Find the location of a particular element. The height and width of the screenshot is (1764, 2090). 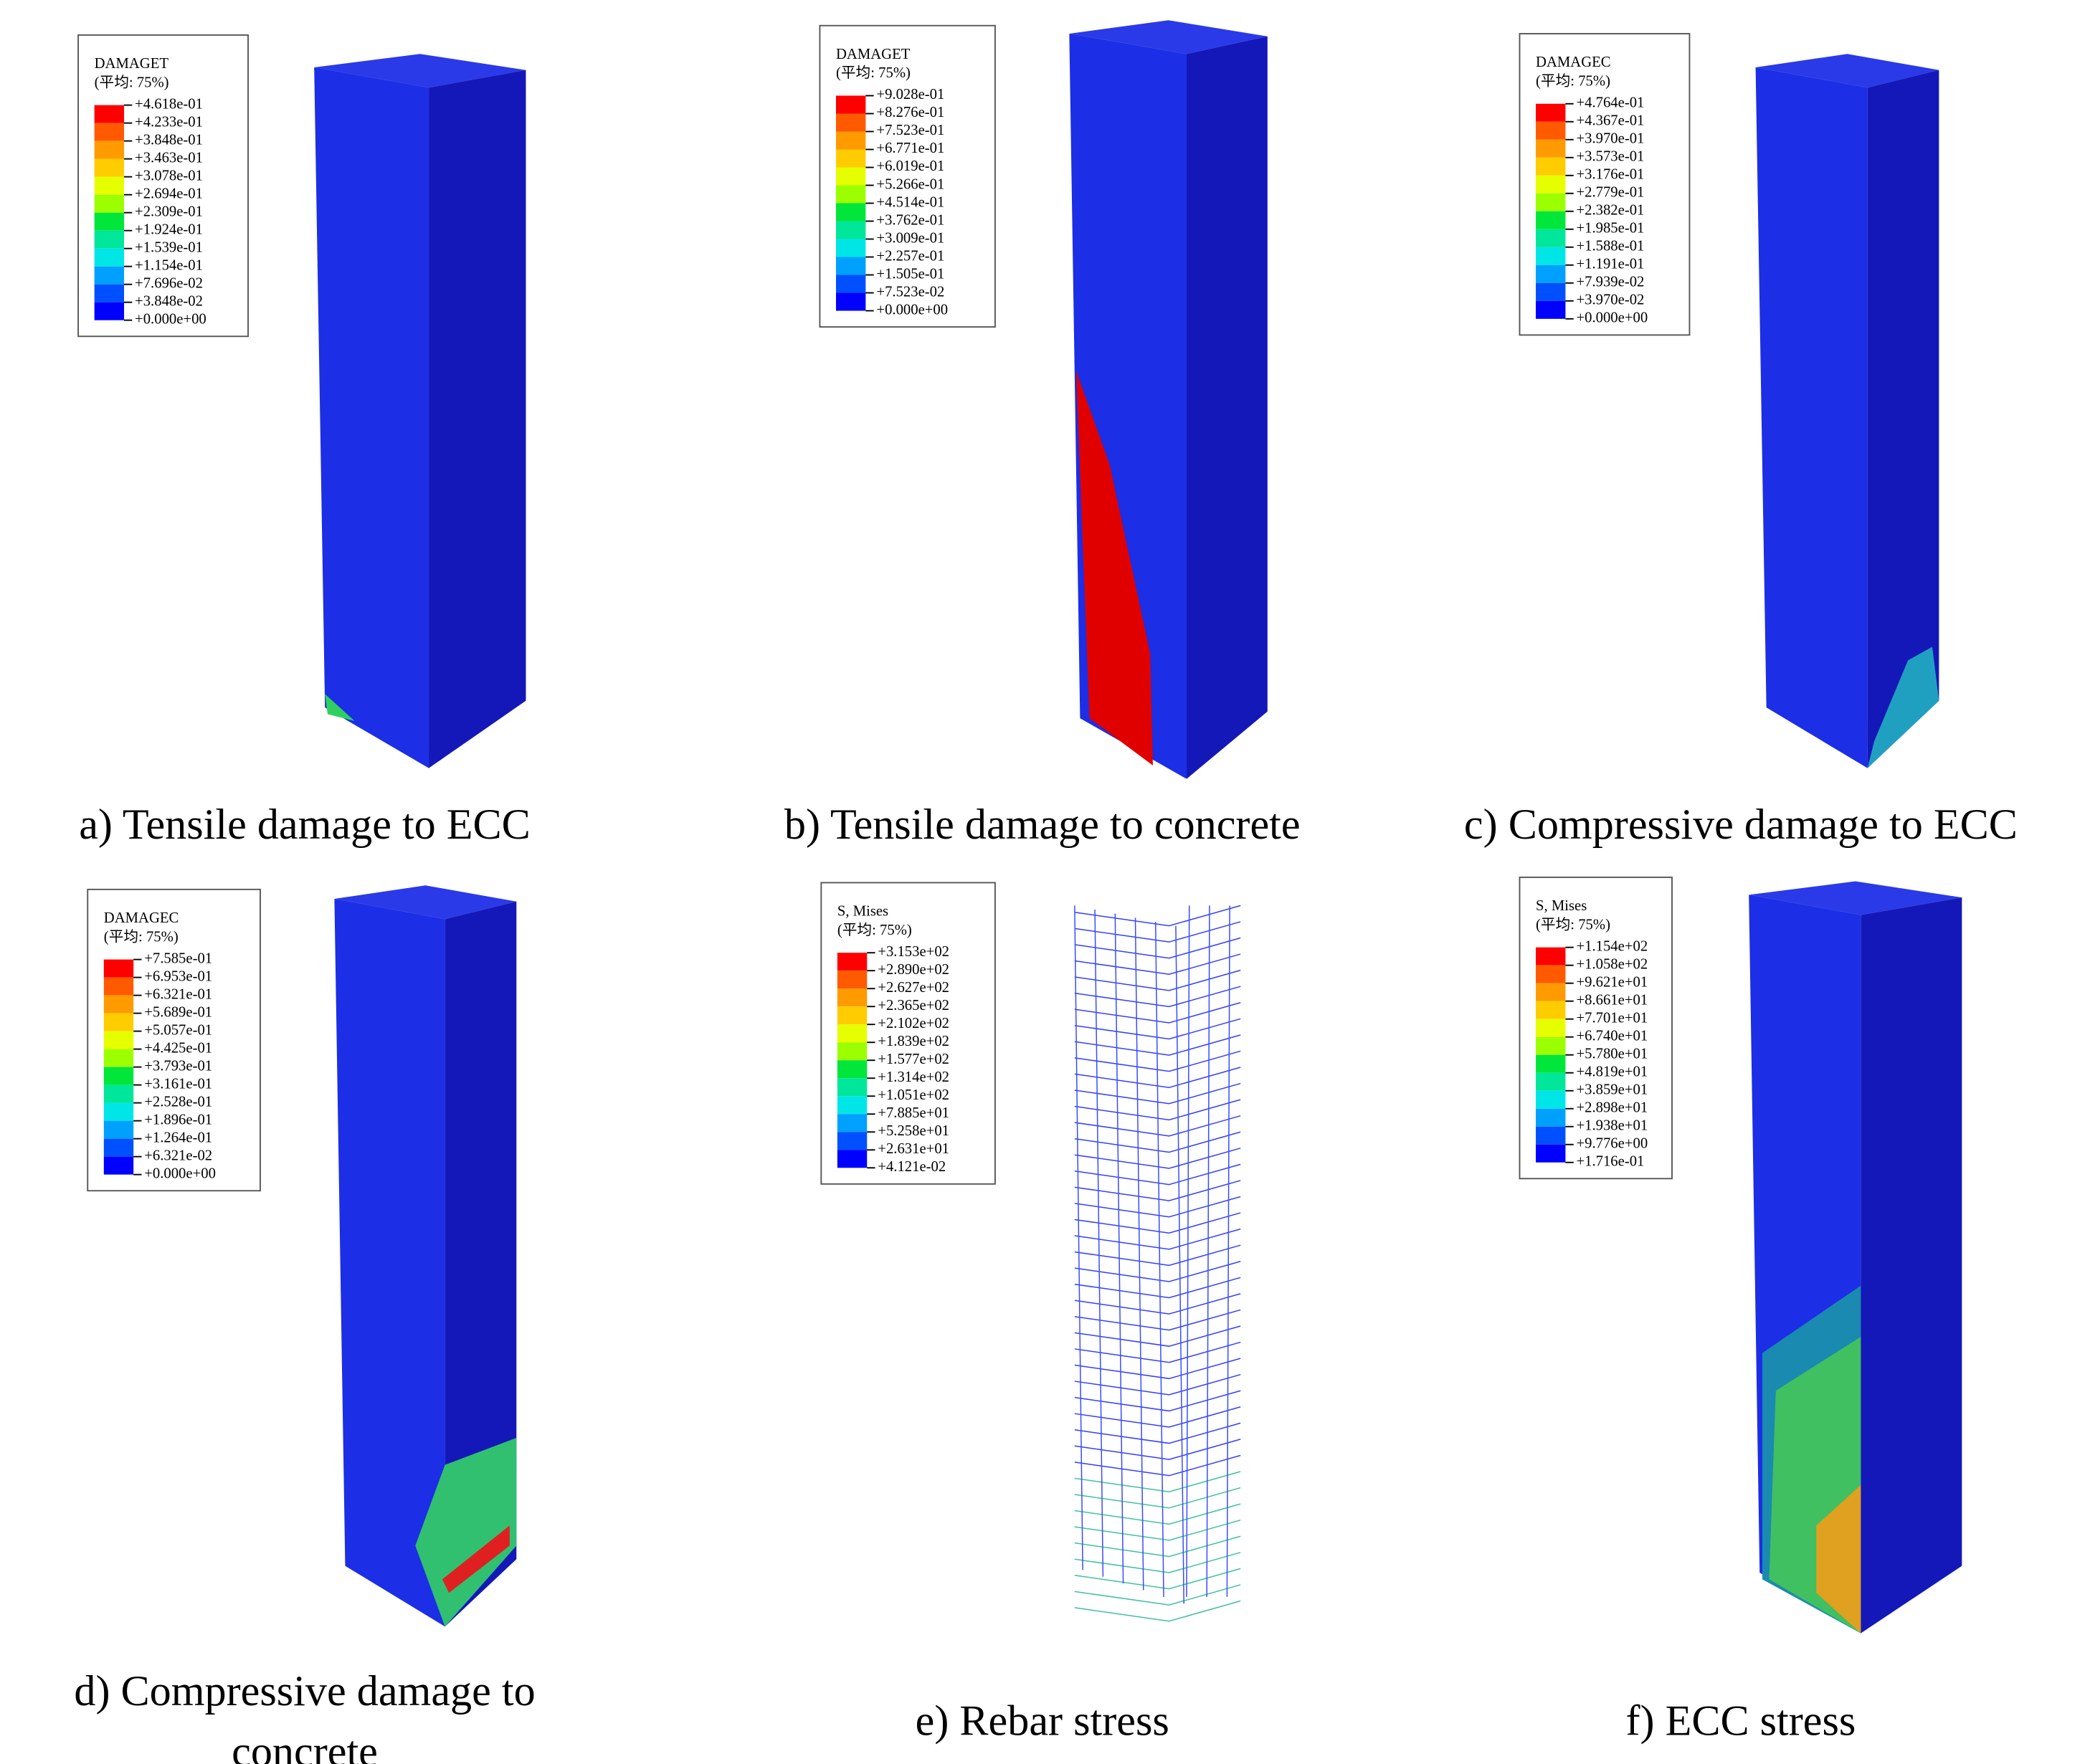

legend-value: +2.382e-01 is located at coordinates (1610, 211).